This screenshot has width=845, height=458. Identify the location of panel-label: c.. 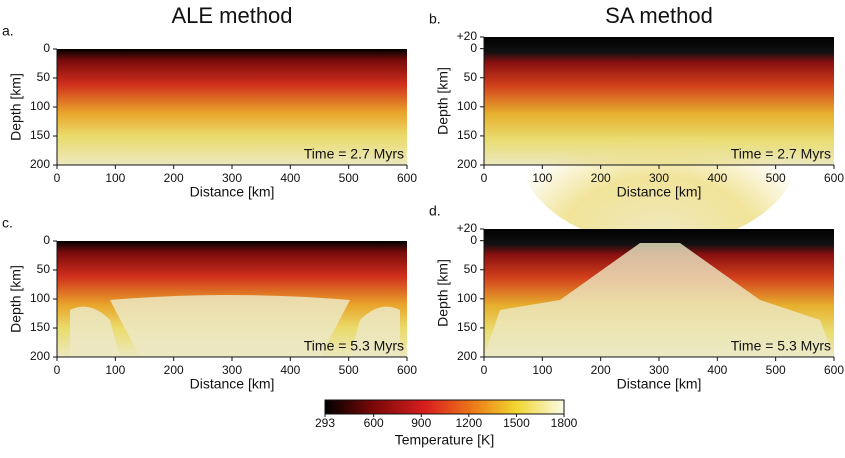
(7, 223).